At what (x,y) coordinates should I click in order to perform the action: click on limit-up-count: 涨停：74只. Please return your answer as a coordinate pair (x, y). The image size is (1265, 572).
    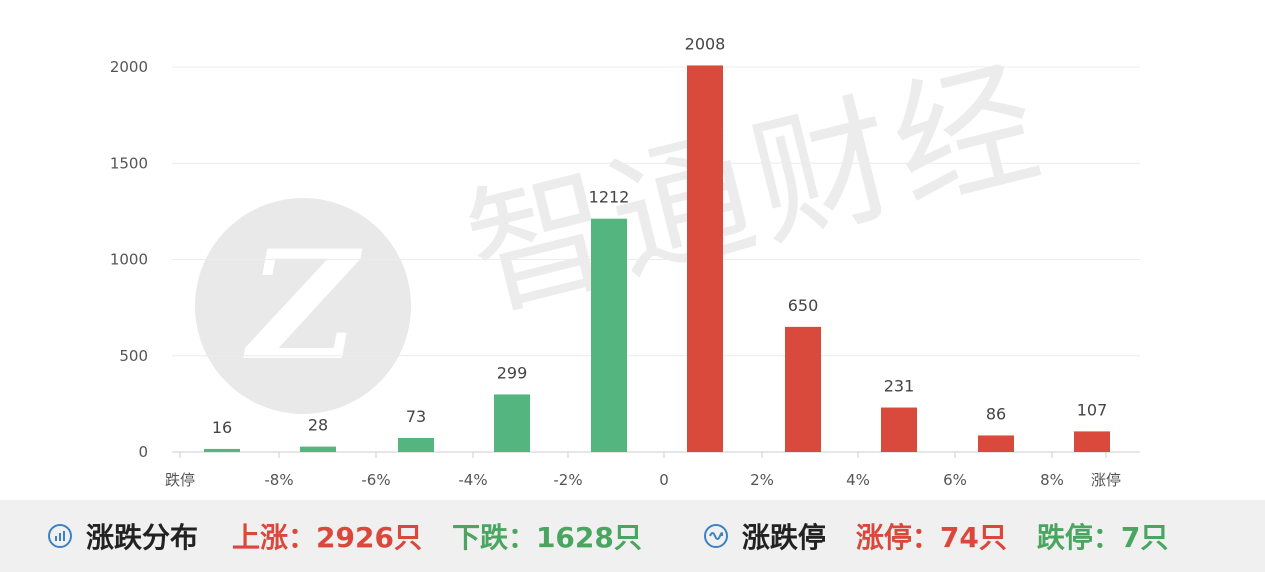
    Looking at the image, I should click on (931, 537).